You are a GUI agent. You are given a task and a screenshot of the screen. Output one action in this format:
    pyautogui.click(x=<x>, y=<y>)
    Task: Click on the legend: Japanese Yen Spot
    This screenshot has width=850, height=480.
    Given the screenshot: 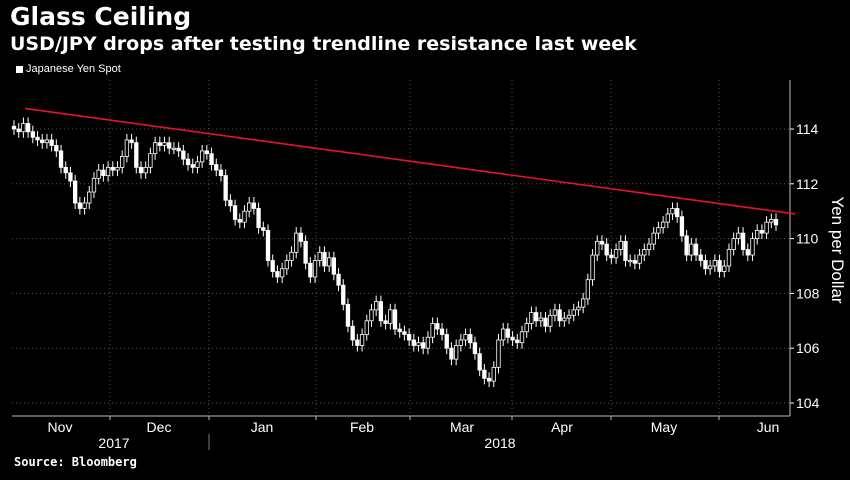 What is the action you would take?
    pyautogui.click(x=68, y=69)
    